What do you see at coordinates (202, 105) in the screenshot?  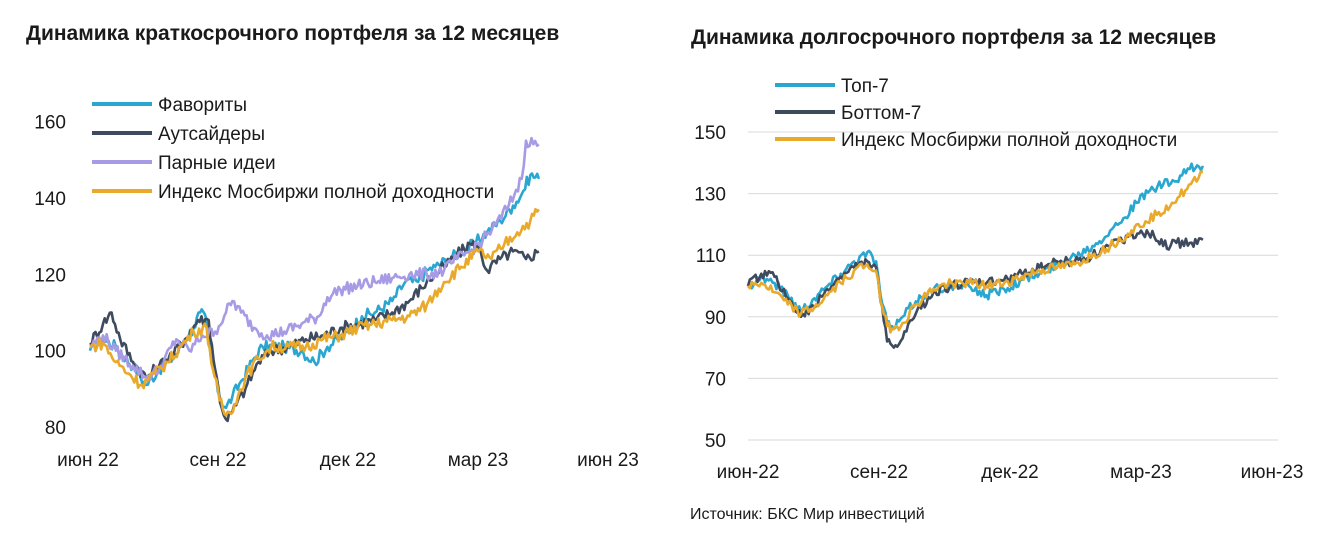 I see `legend-label: Фавориты` at bounding box center [202, 105].